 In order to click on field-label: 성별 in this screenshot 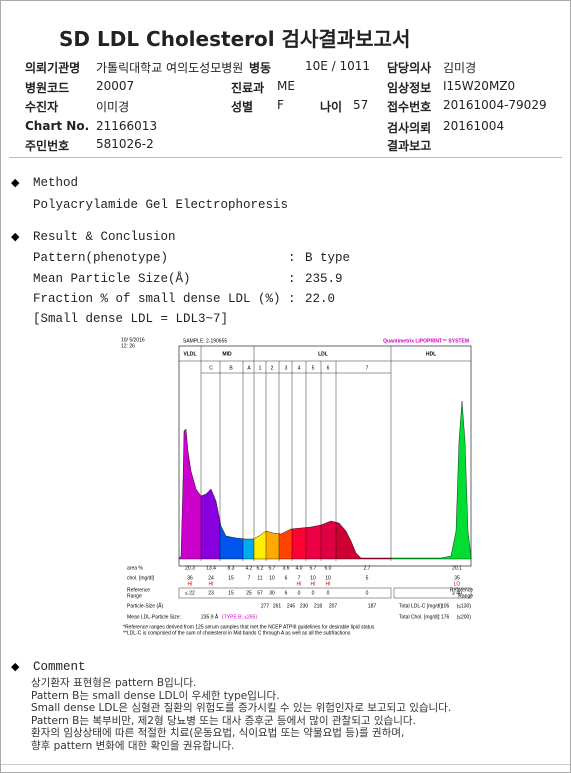, I will do `click(242, 107)`.